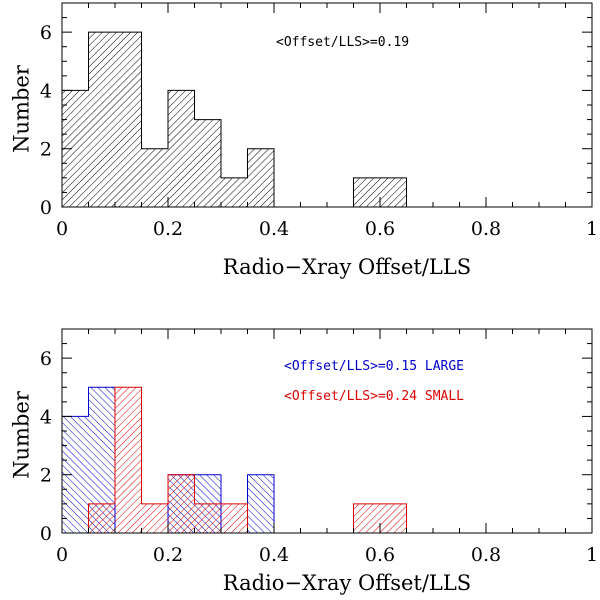  What do you see at coordinates (46, 534) in the screenshot?
I see `bottom-y-tick-label: 0` at bounding box center [46, 534].